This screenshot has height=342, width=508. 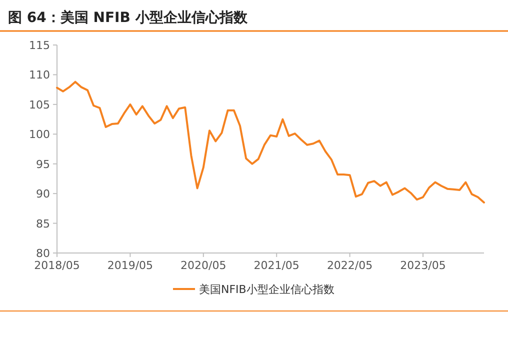 I want to click on y-tick-label: 85, so click(x=43, y=223).